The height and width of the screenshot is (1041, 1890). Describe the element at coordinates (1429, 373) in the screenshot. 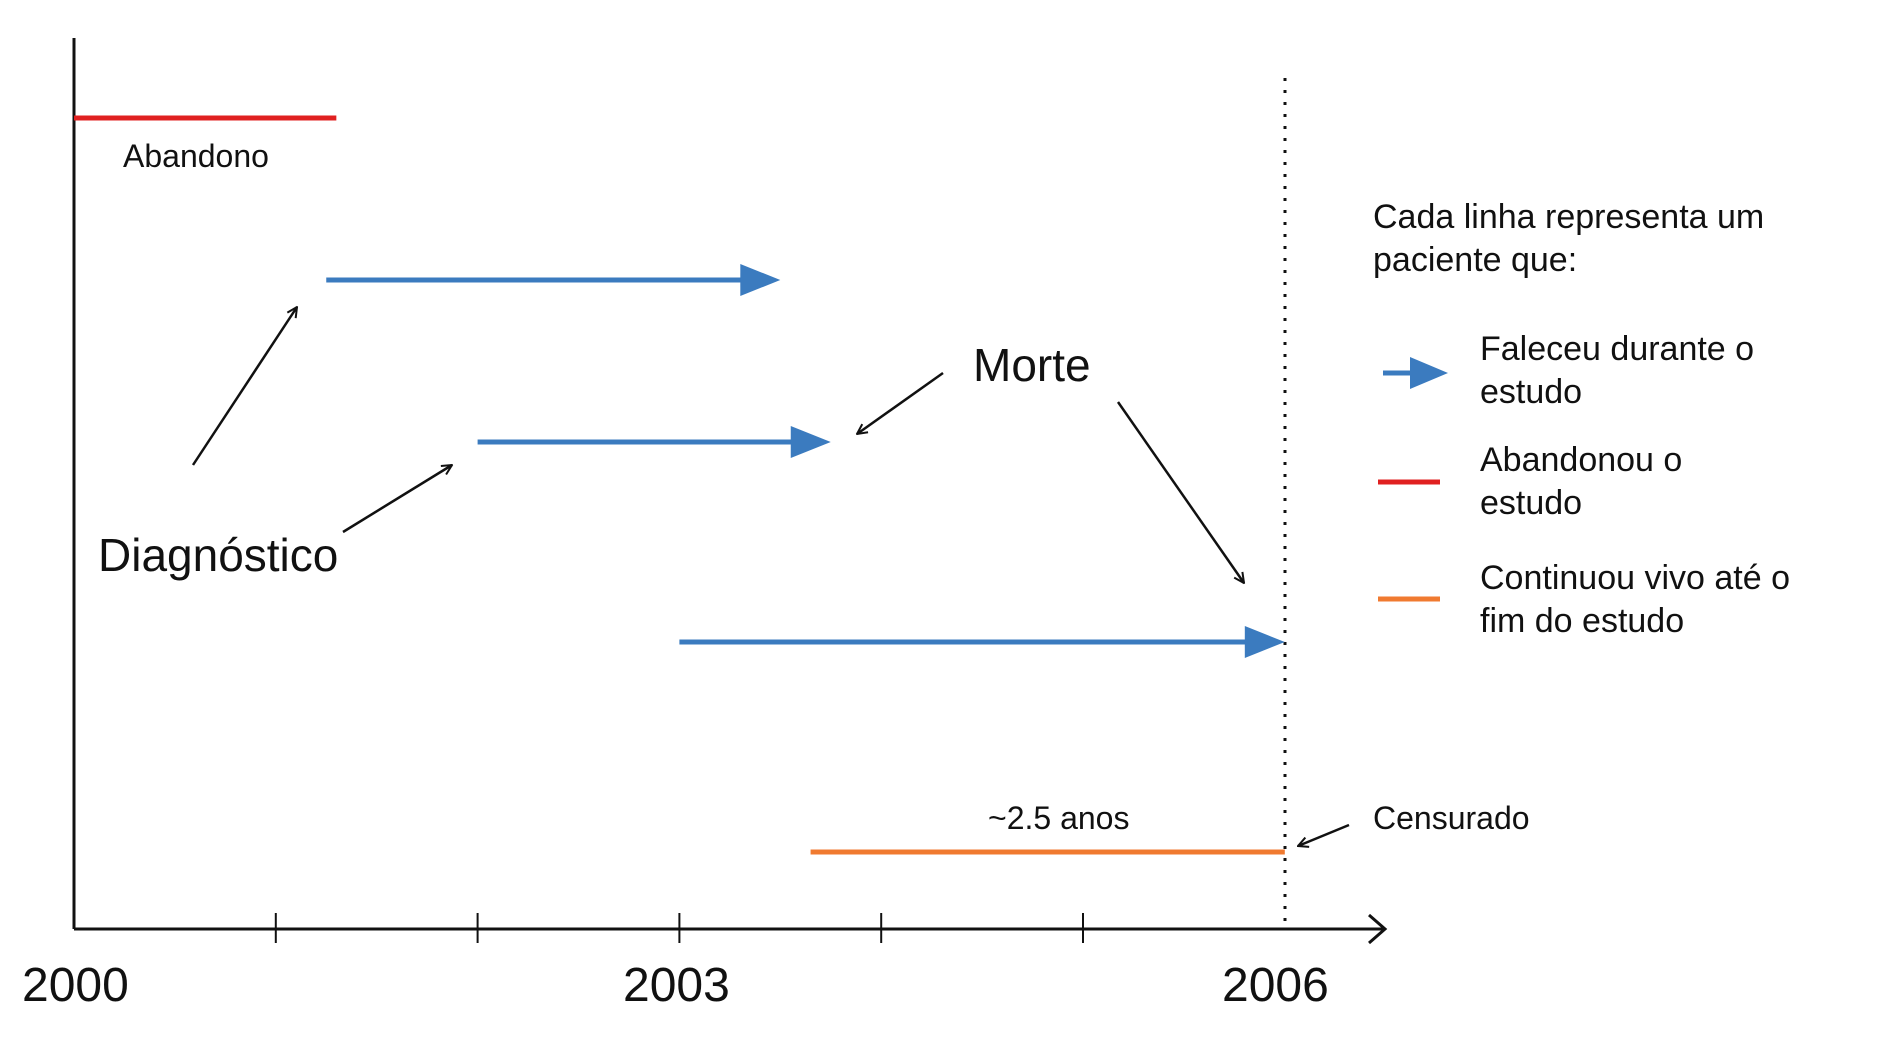

I see `legend-died-arrowhead` at that location.